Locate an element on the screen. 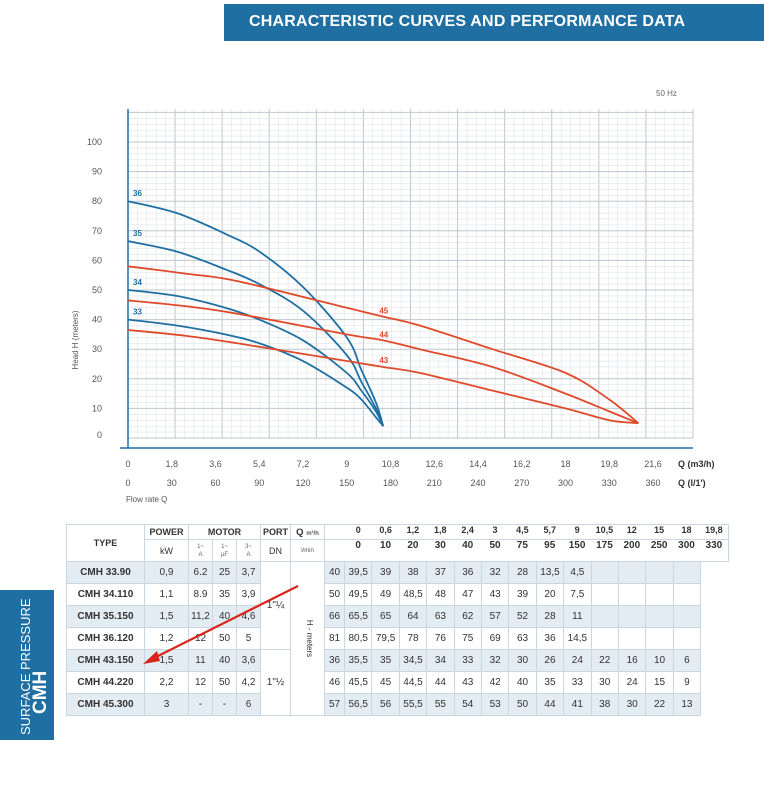 This screenshot has width=764, height=800. type-cell: CMH 43.150 is located at coordinates (105, 660).